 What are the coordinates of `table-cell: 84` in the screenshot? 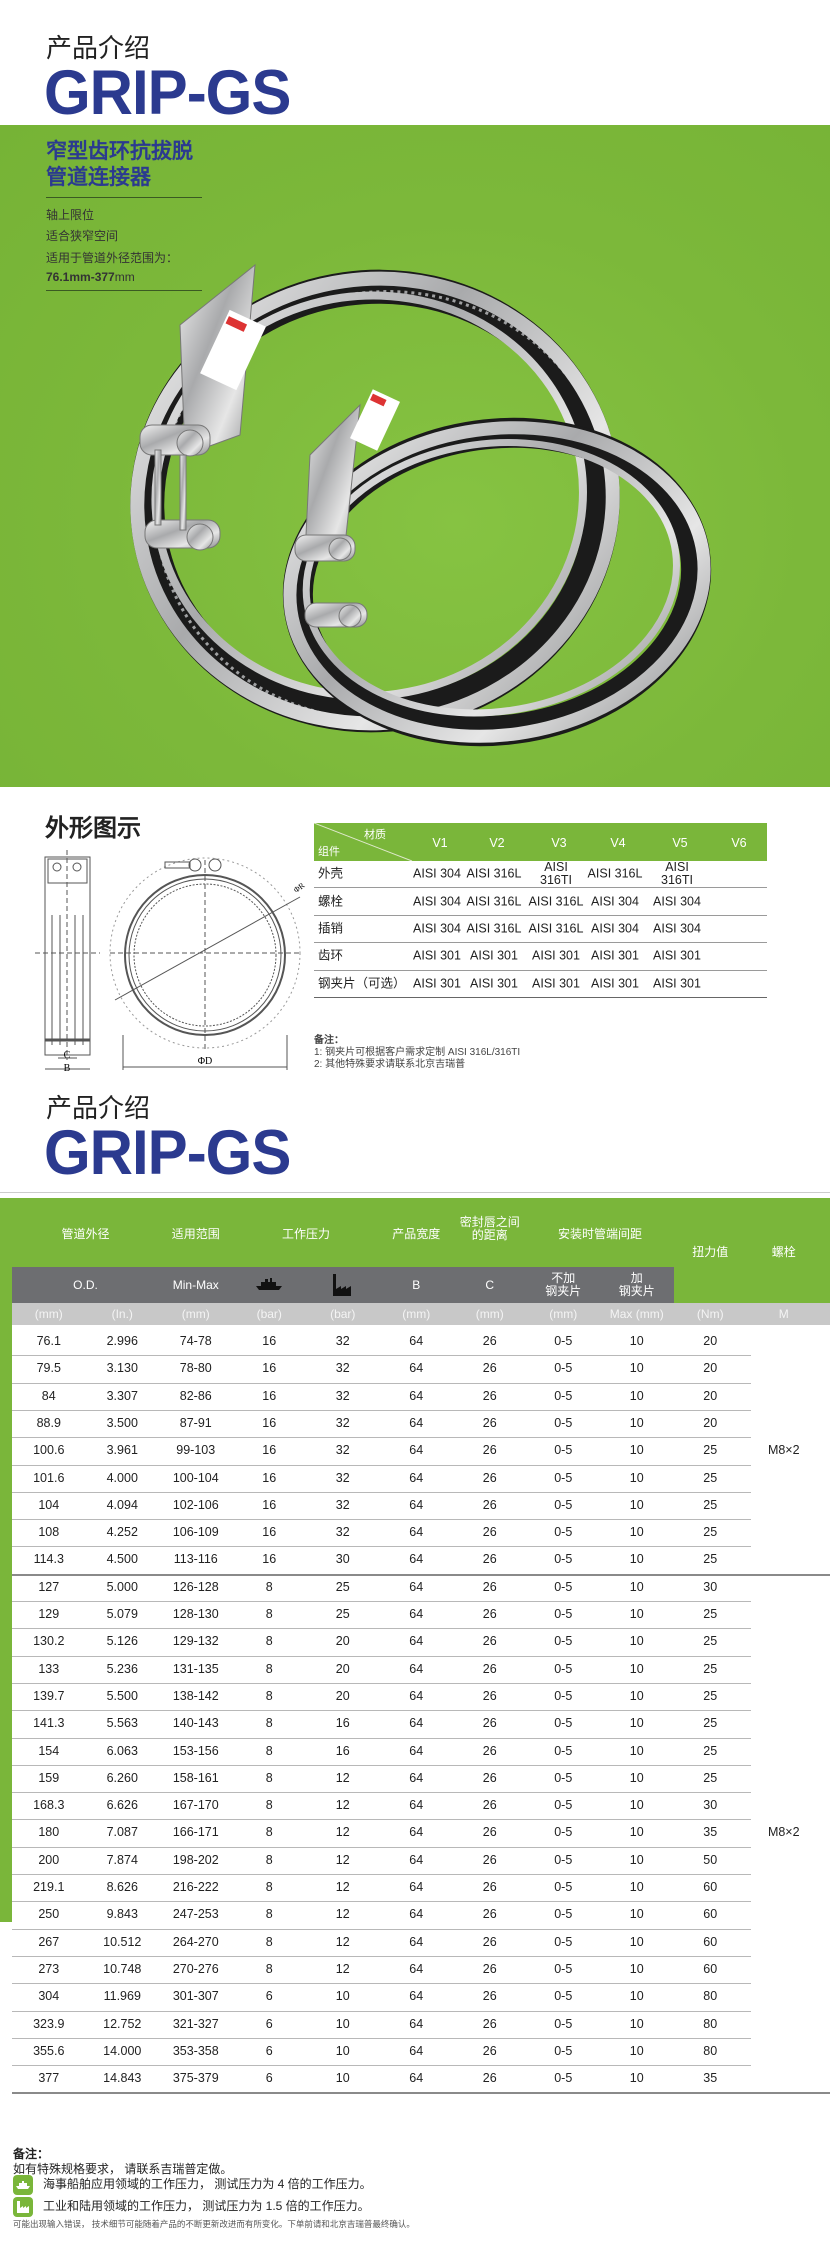 It's located at (48, 1395).